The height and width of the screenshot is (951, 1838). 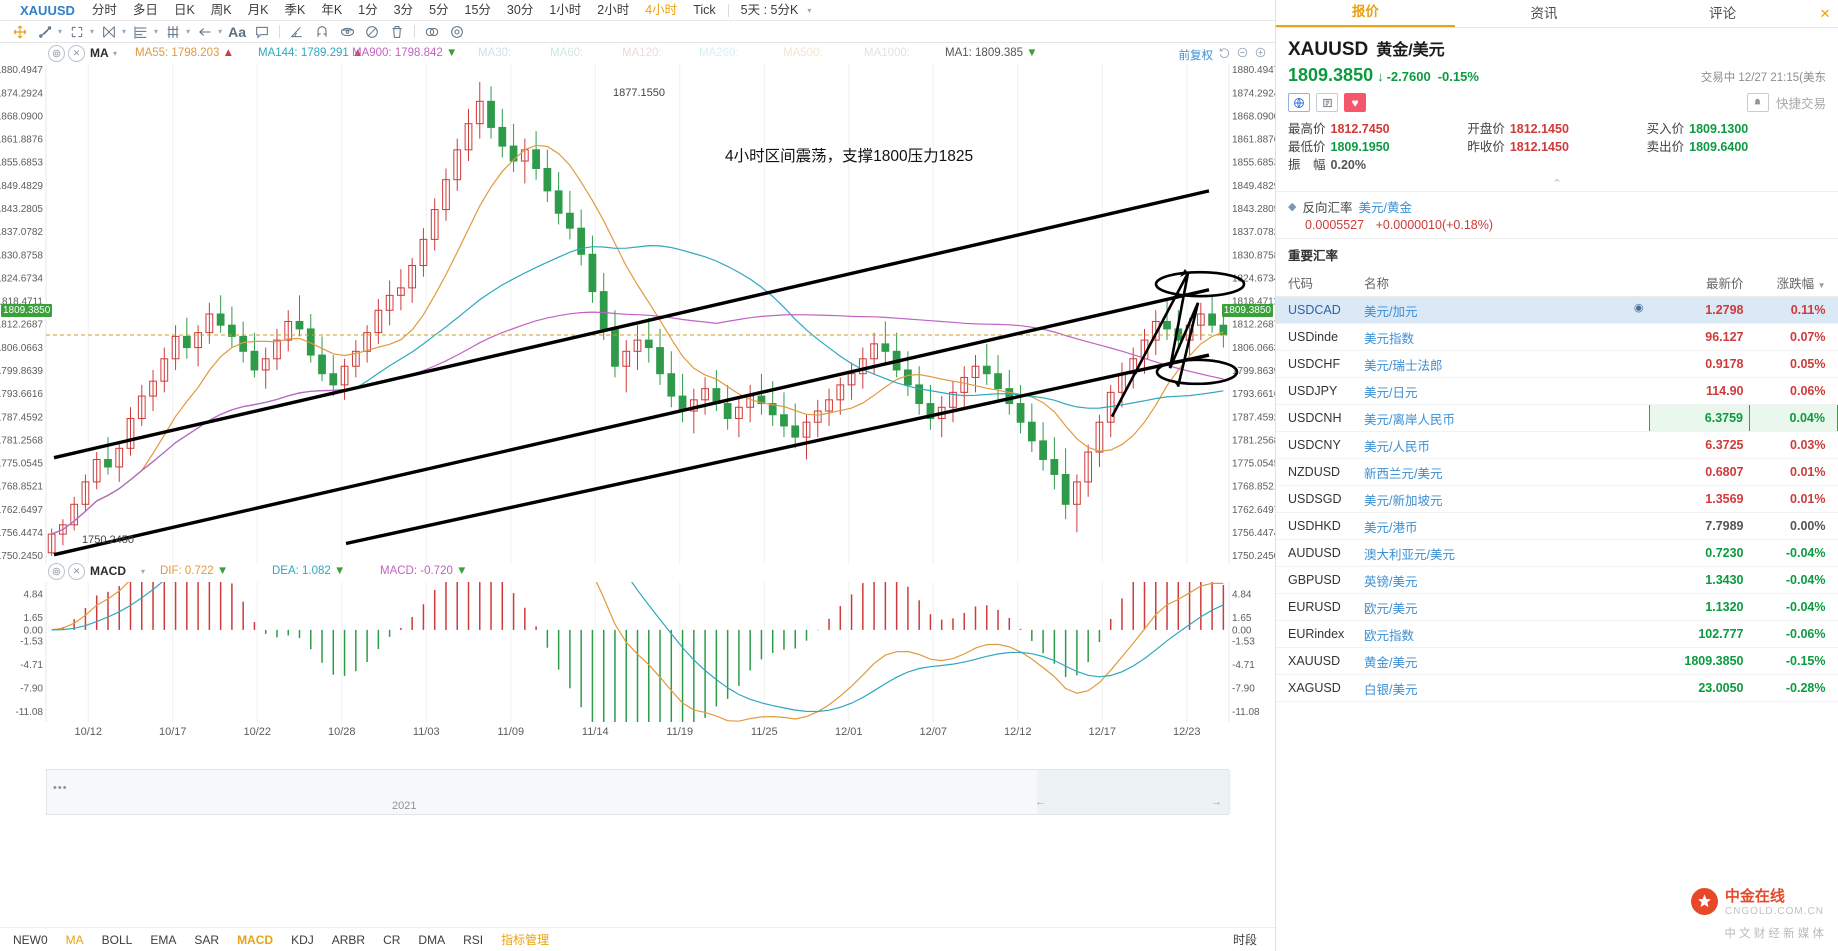 I want to click on table-row: USDJPY 美元/日元 114.90 0.06%, so click(x=1557, y=391).